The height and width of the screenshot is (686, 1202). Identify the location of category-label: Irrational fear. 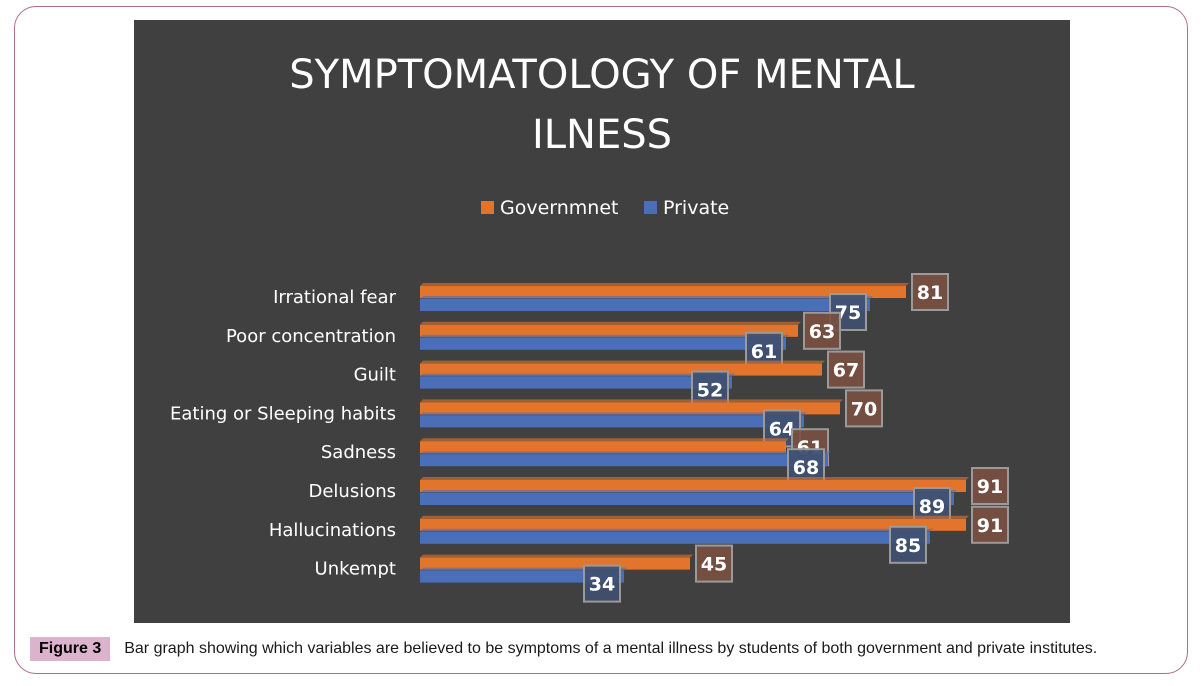
(334, 297).